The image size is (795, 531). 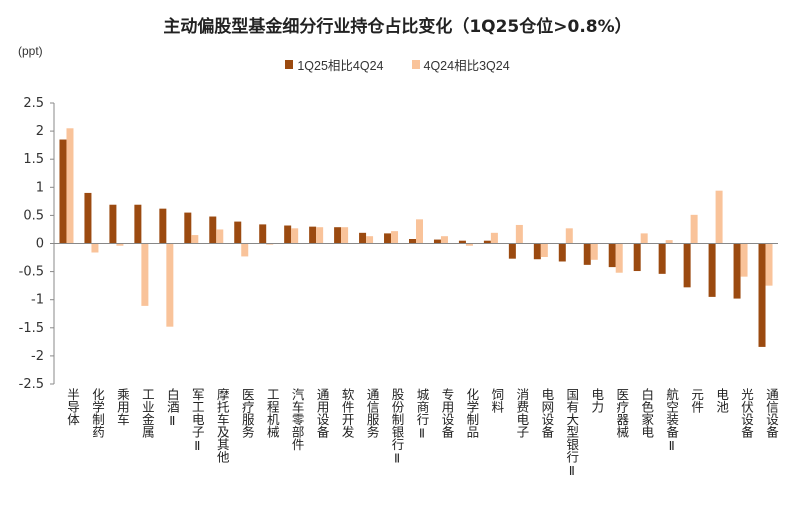 What do you see at coordinates (197, 420) in the screenshot?
I see `x-tick-label: 军工电子Ⅱ` at bounding box center [197, 420].